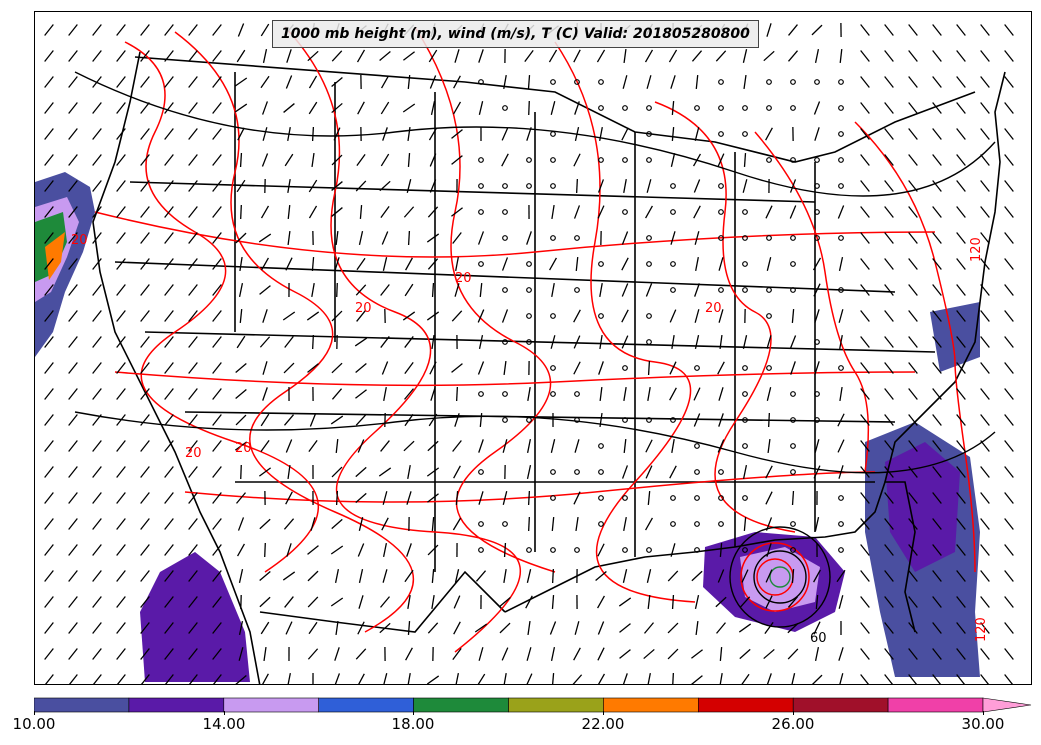 Image resolution: width=1041 pixels, height=745 pixels. I want to click on wind-shade-pacific-peak, so click(55, 256).